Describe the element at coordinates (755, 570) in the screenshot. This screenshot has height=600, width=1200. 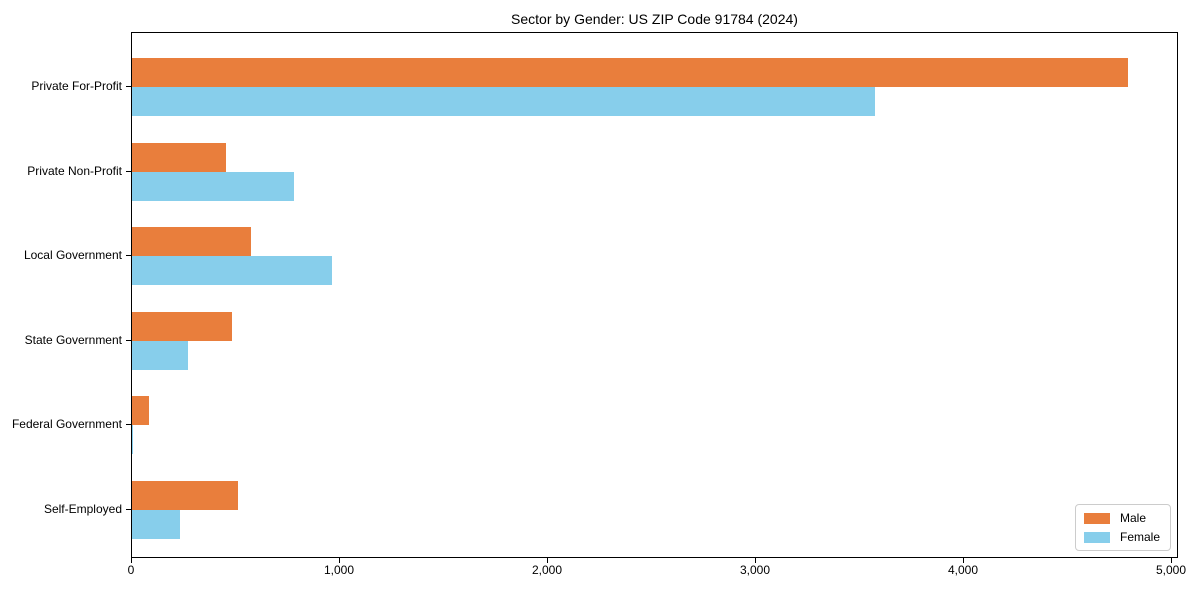
I see `x-axis-tick-label: 3,000` at that location.